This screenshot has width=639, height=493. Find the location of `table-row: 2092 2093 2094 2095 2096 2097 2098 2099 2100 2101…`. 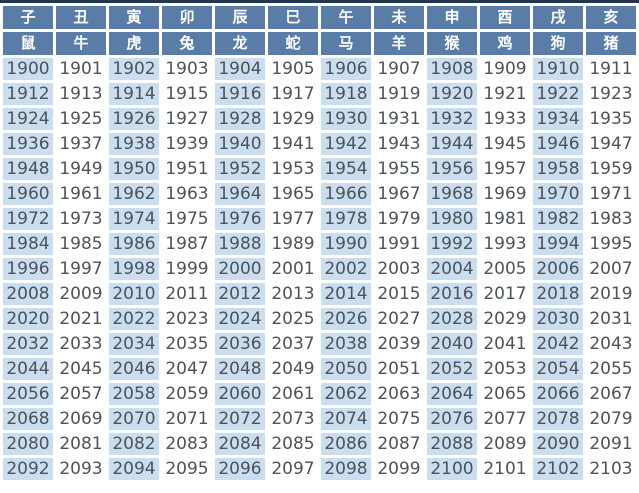

table-row: 2092 2093 2094 2095 2096 2097 2098 2099 2100 2101… is located at coordinates (319, 469).